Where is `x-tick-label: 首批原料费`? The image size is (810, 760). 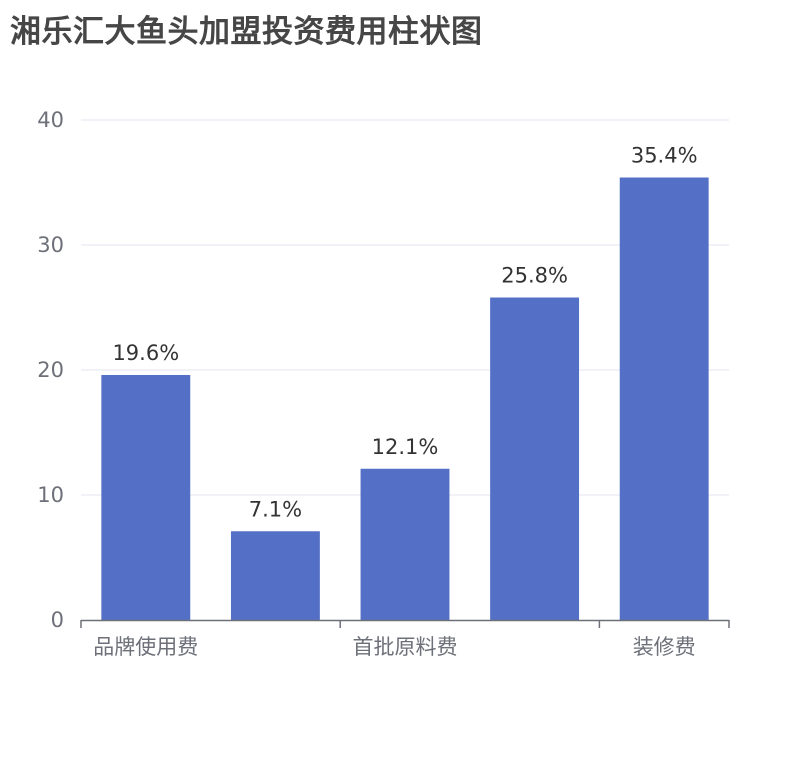
x-tick-label: 首批原料费 is located at coordinates (405, 647).